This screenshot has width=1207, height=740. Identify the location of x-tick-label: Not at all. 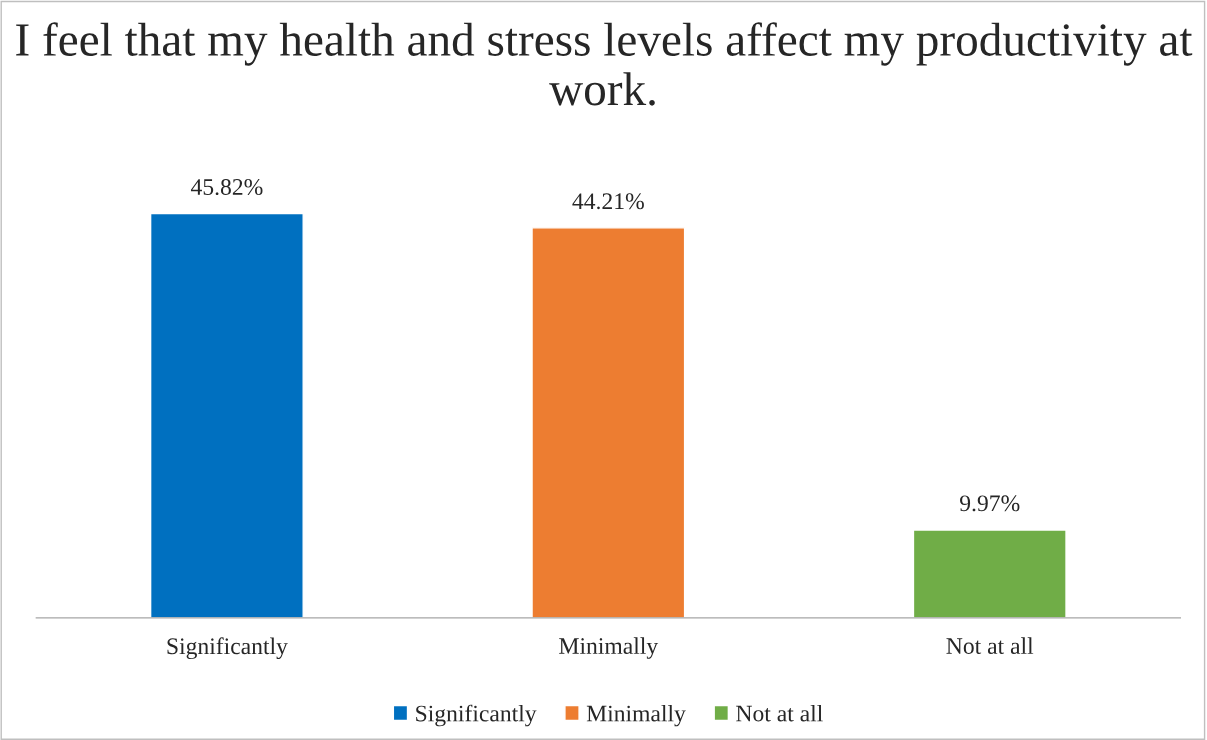
(990, 645).